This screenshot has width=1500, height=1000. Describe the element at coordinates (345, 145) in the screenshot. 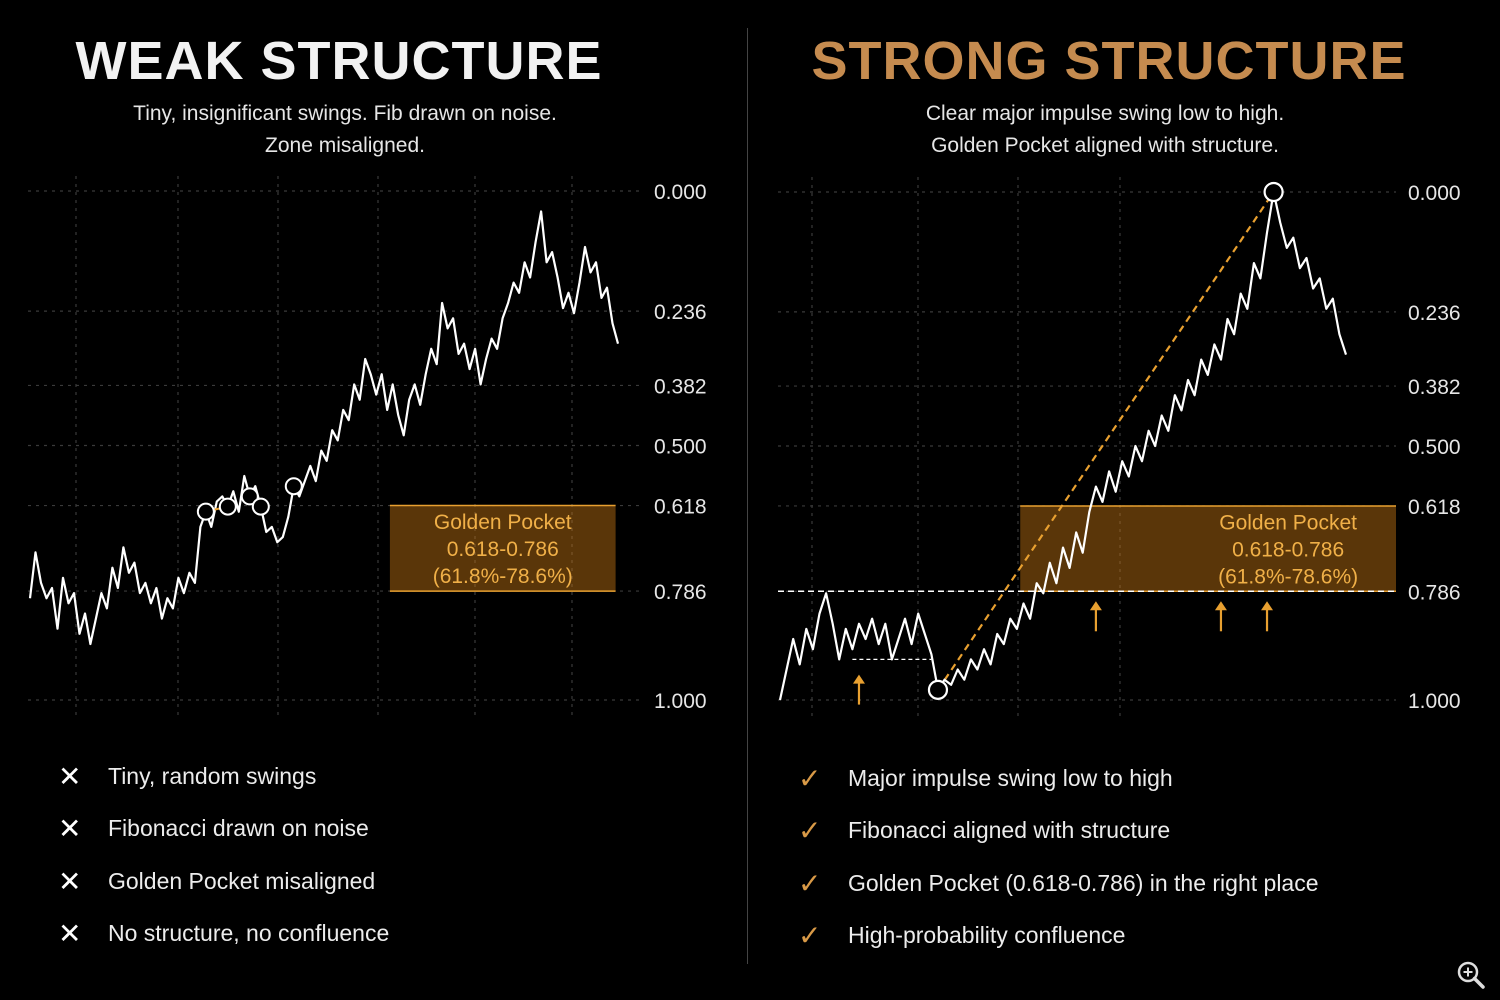

I see `weak-subtitle-line-2: Zone misaligned.` at that location.